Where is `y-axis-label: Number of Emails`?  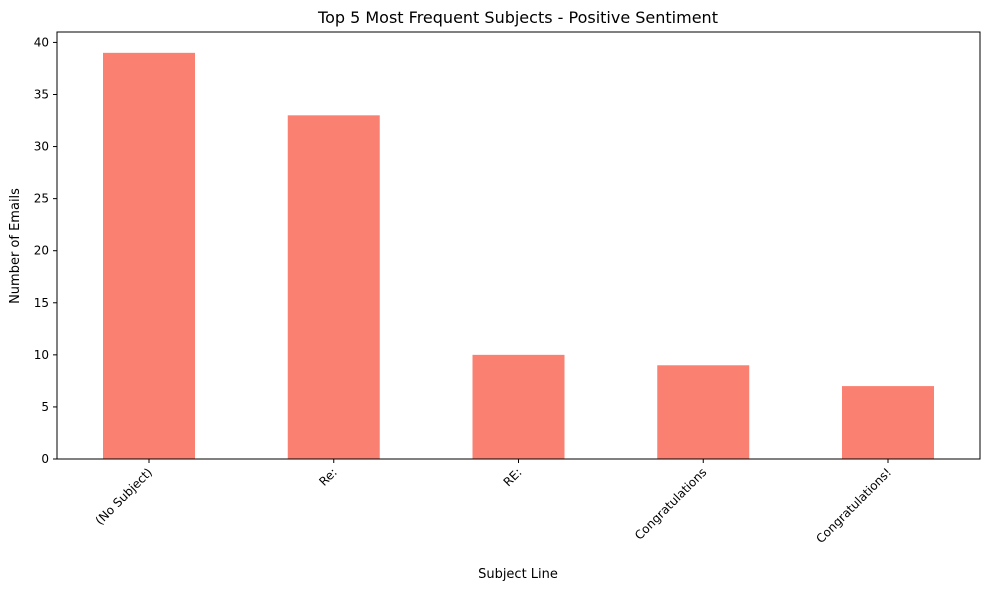 y-axis-label: Number of Emails is located at coordinates (15, 246).